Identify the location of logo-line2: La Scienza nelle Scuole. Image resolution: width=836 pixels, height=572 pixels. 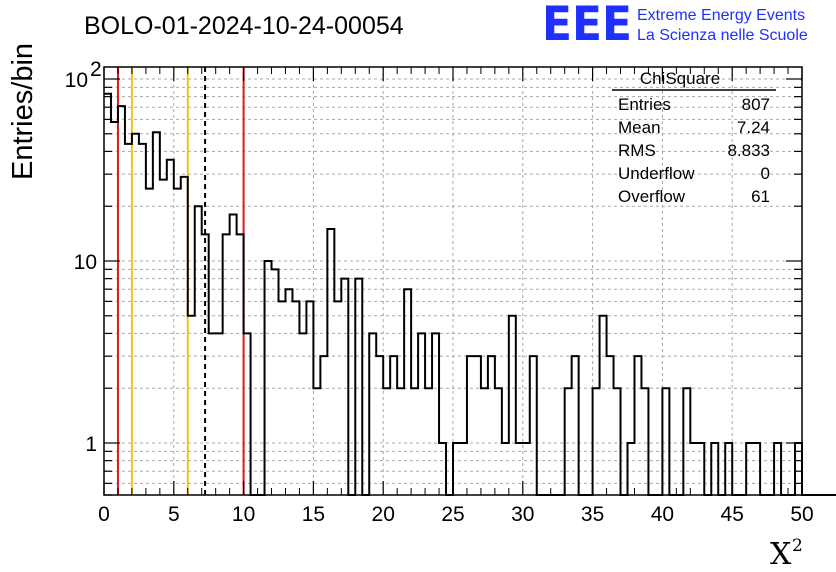
(722, 35).